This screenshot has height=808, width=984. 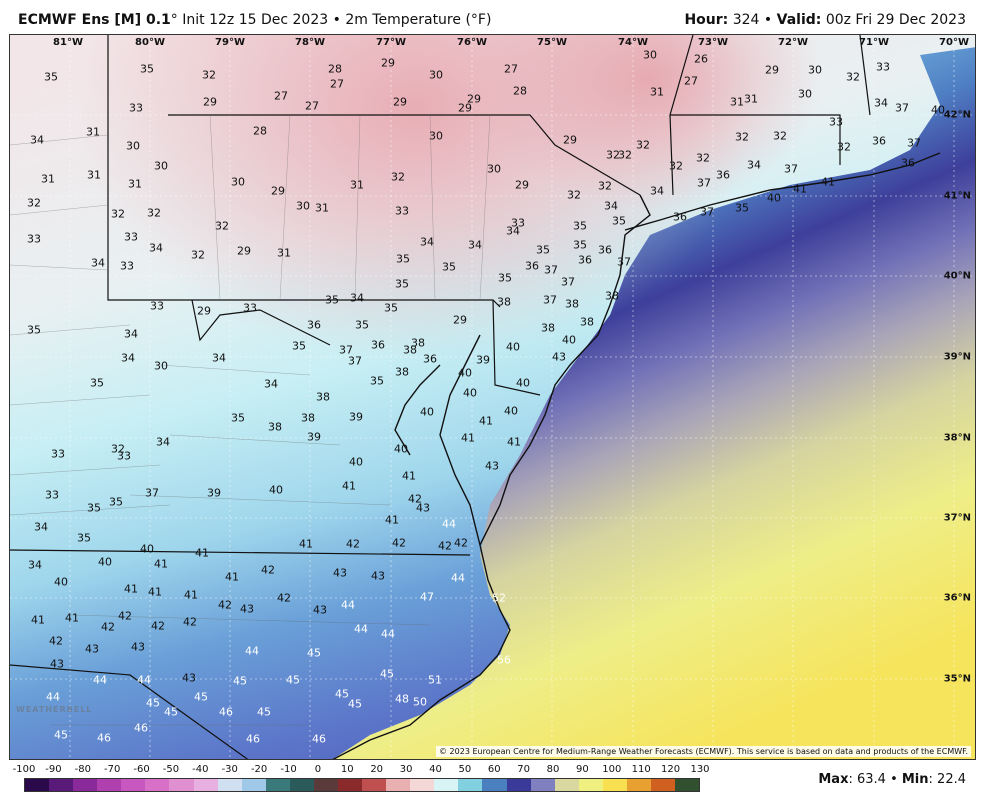 What do you see at coordinates (310, 42) in the screenshot?
I see `lon-label: 78°W` at bounding box center [310, 42].